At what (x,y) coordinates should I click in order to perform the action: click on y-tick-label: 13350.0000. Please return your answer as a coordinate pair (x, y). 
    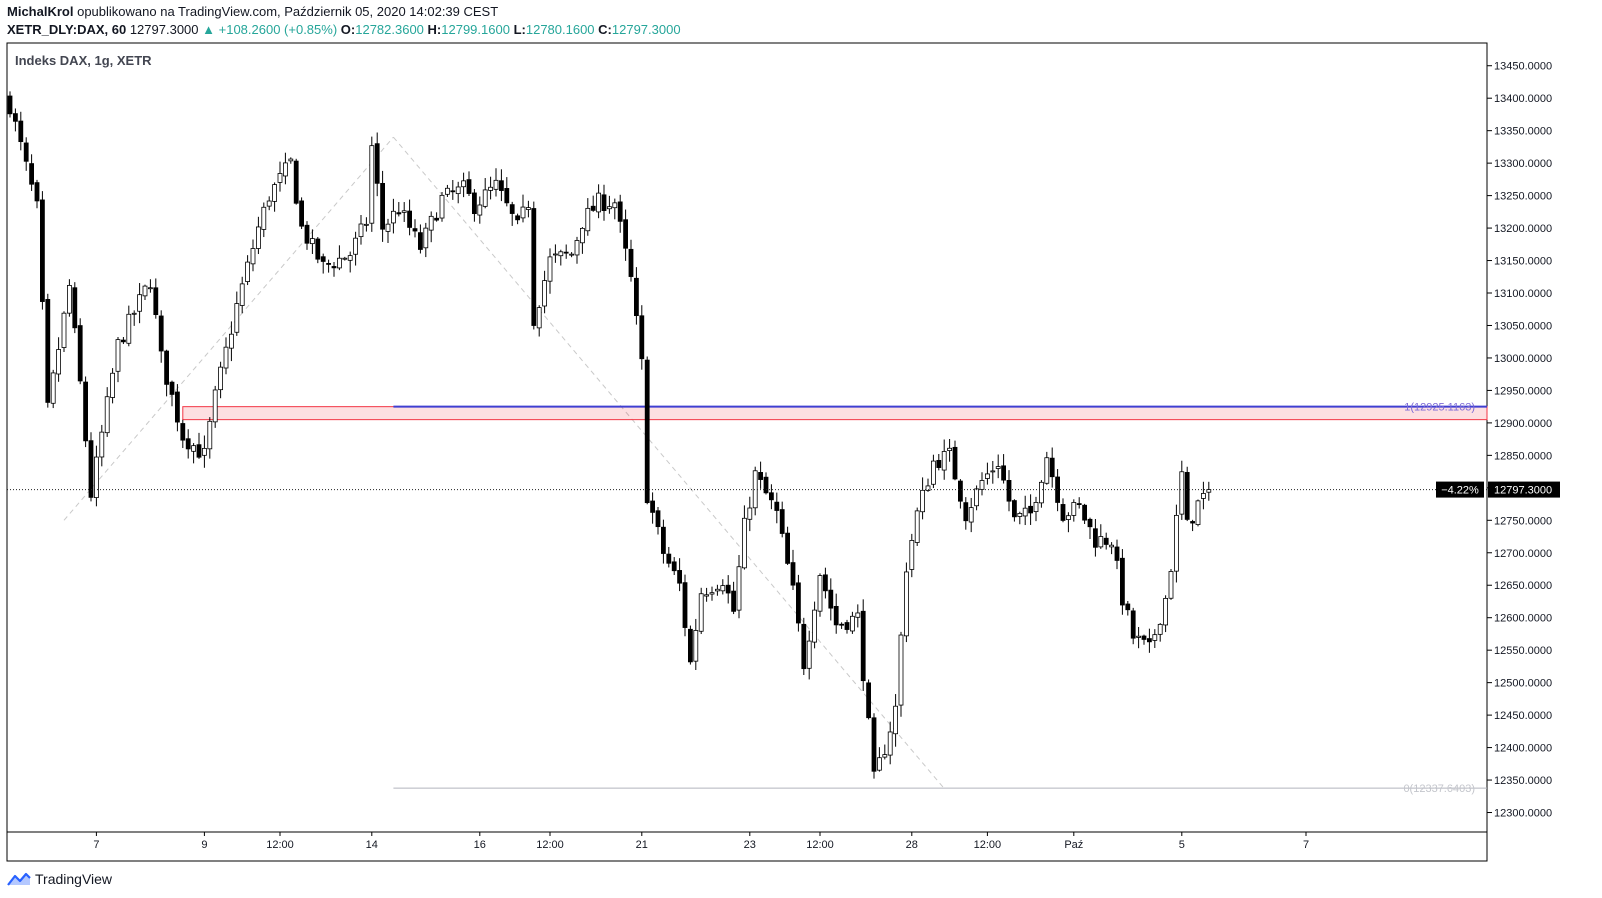
    Looking at the image, I should click on (1523, 132).